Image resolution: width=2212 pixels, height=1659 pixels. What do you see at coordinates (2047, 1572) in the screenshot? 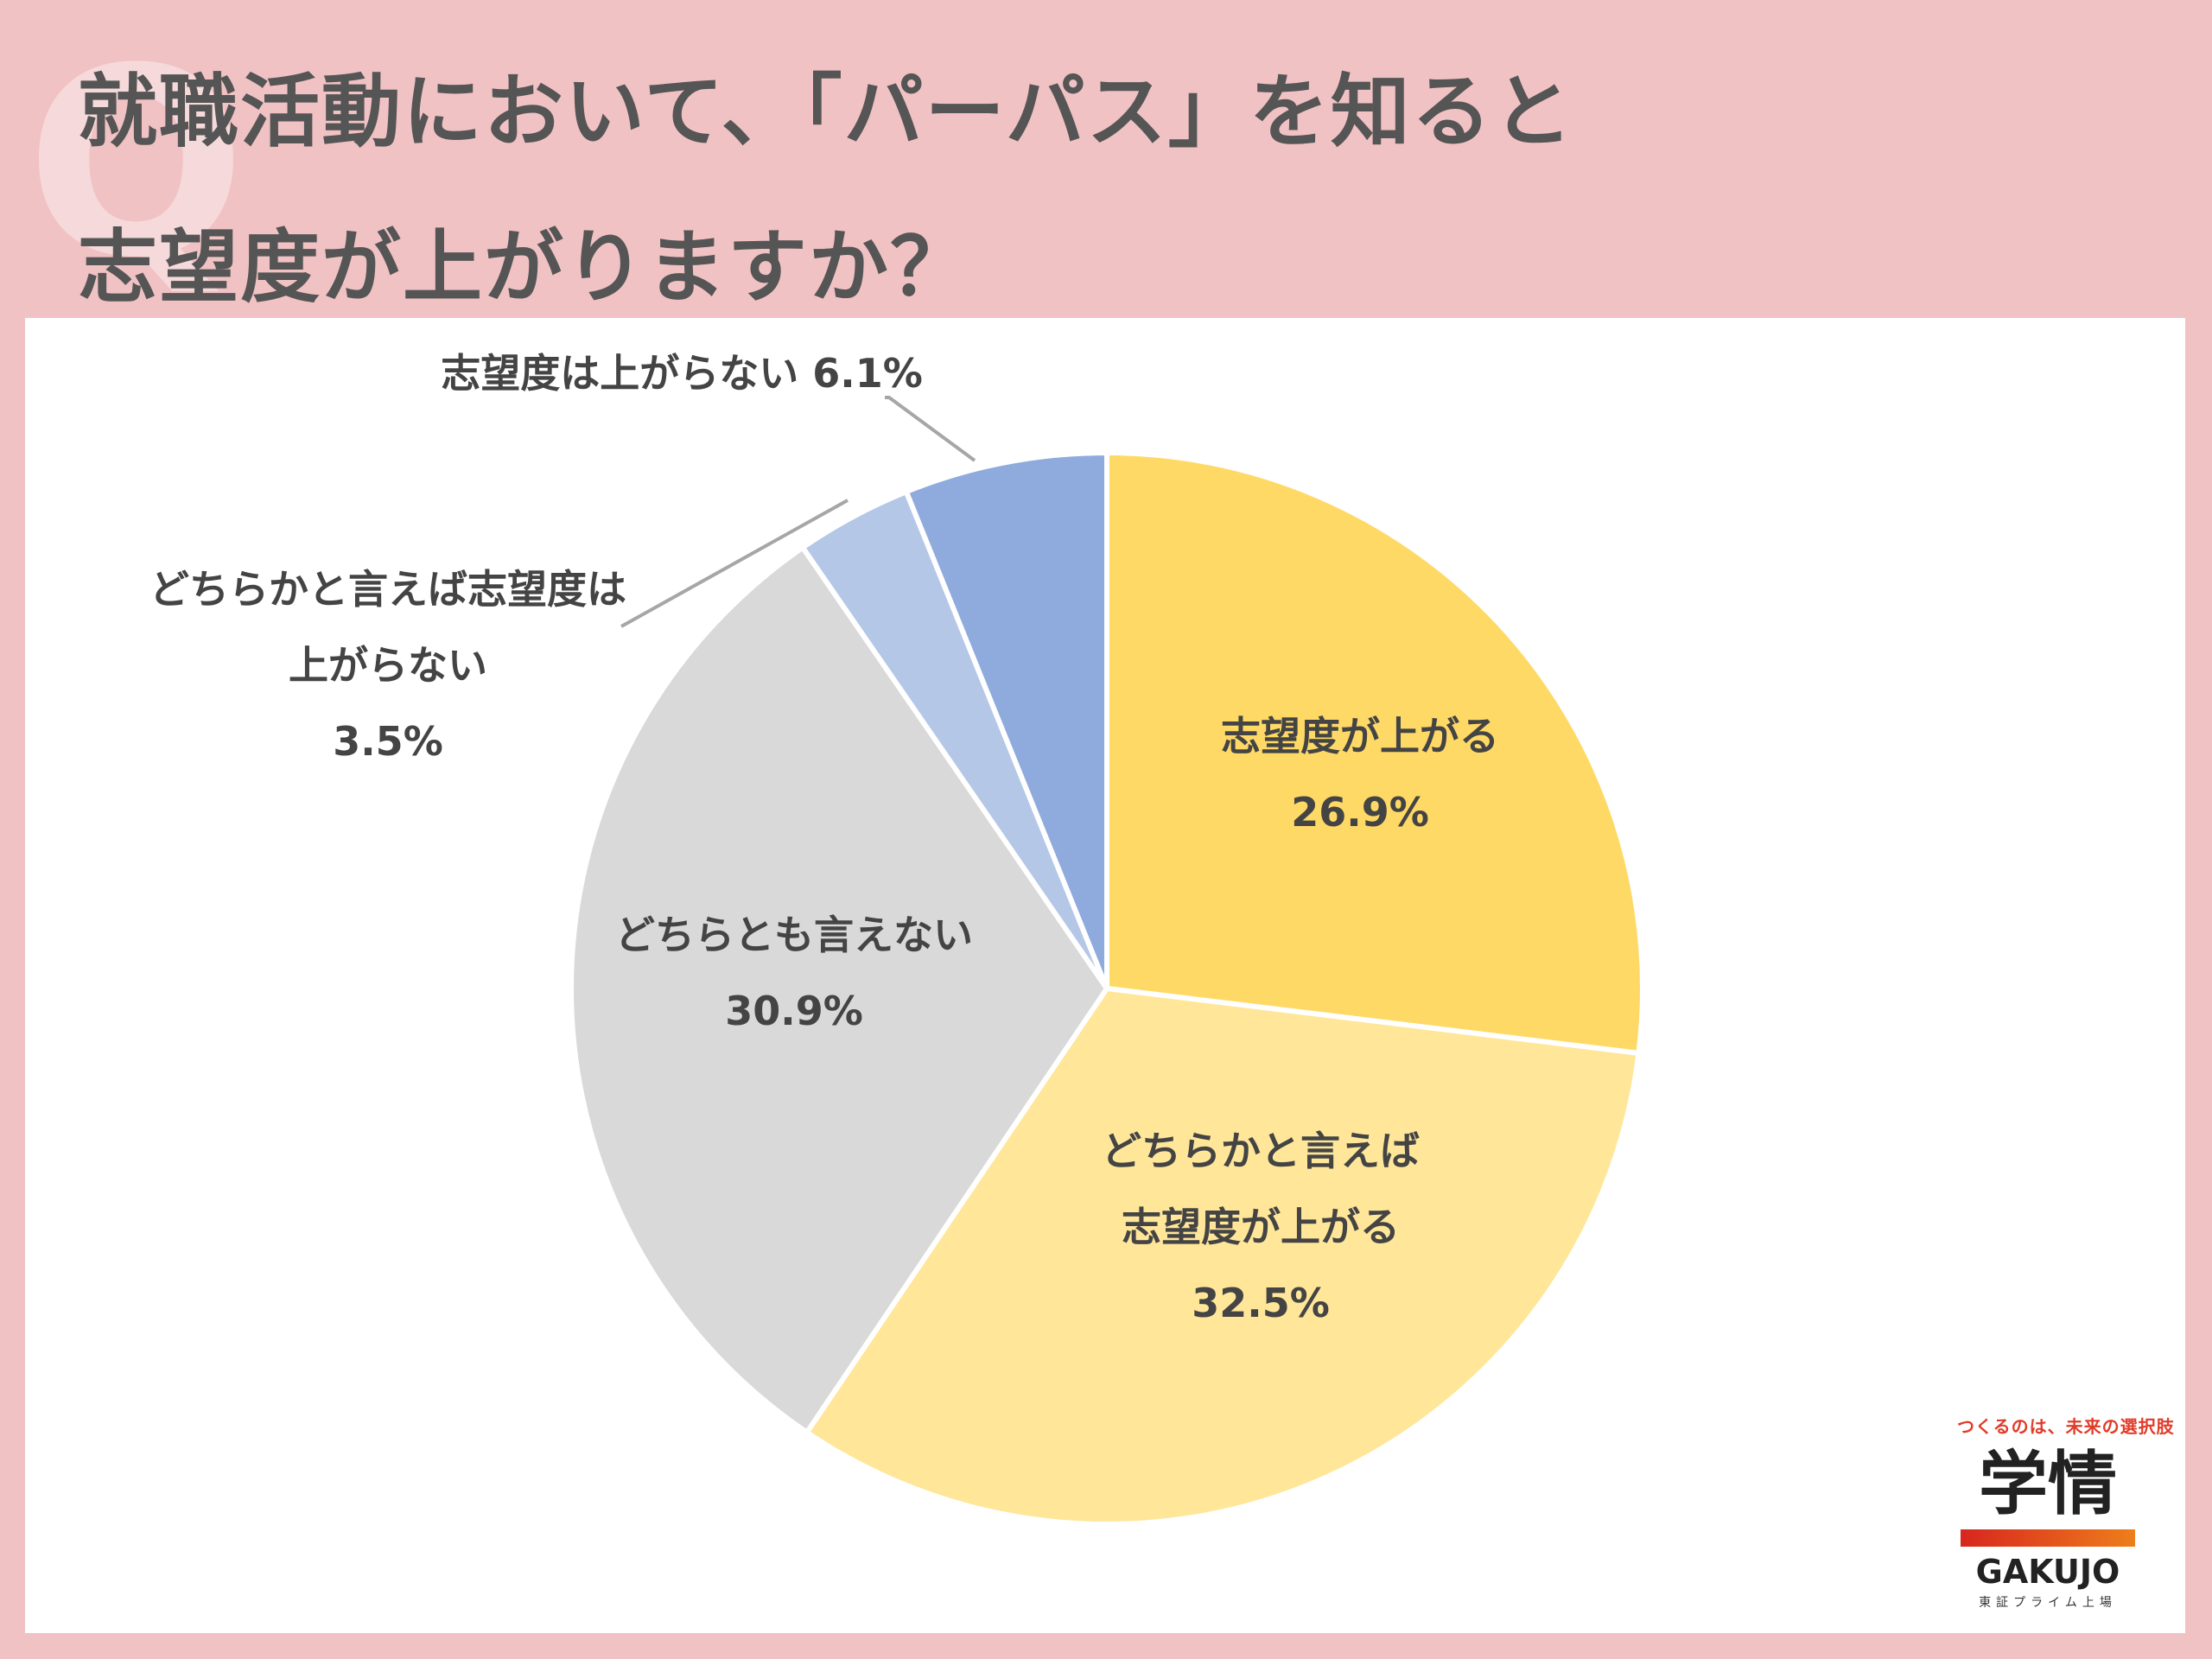
I see `logo-latin: GAKUJO` at bounding box center [2047, 1572].